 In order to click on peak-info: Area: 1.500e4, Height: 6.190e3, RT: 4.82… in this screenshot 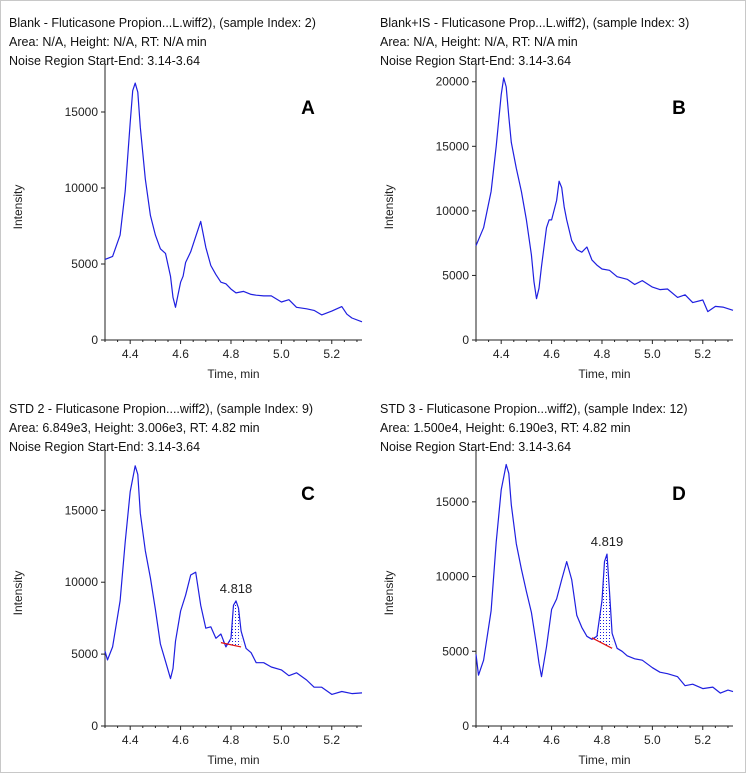, I will do `click(505, 428)`.